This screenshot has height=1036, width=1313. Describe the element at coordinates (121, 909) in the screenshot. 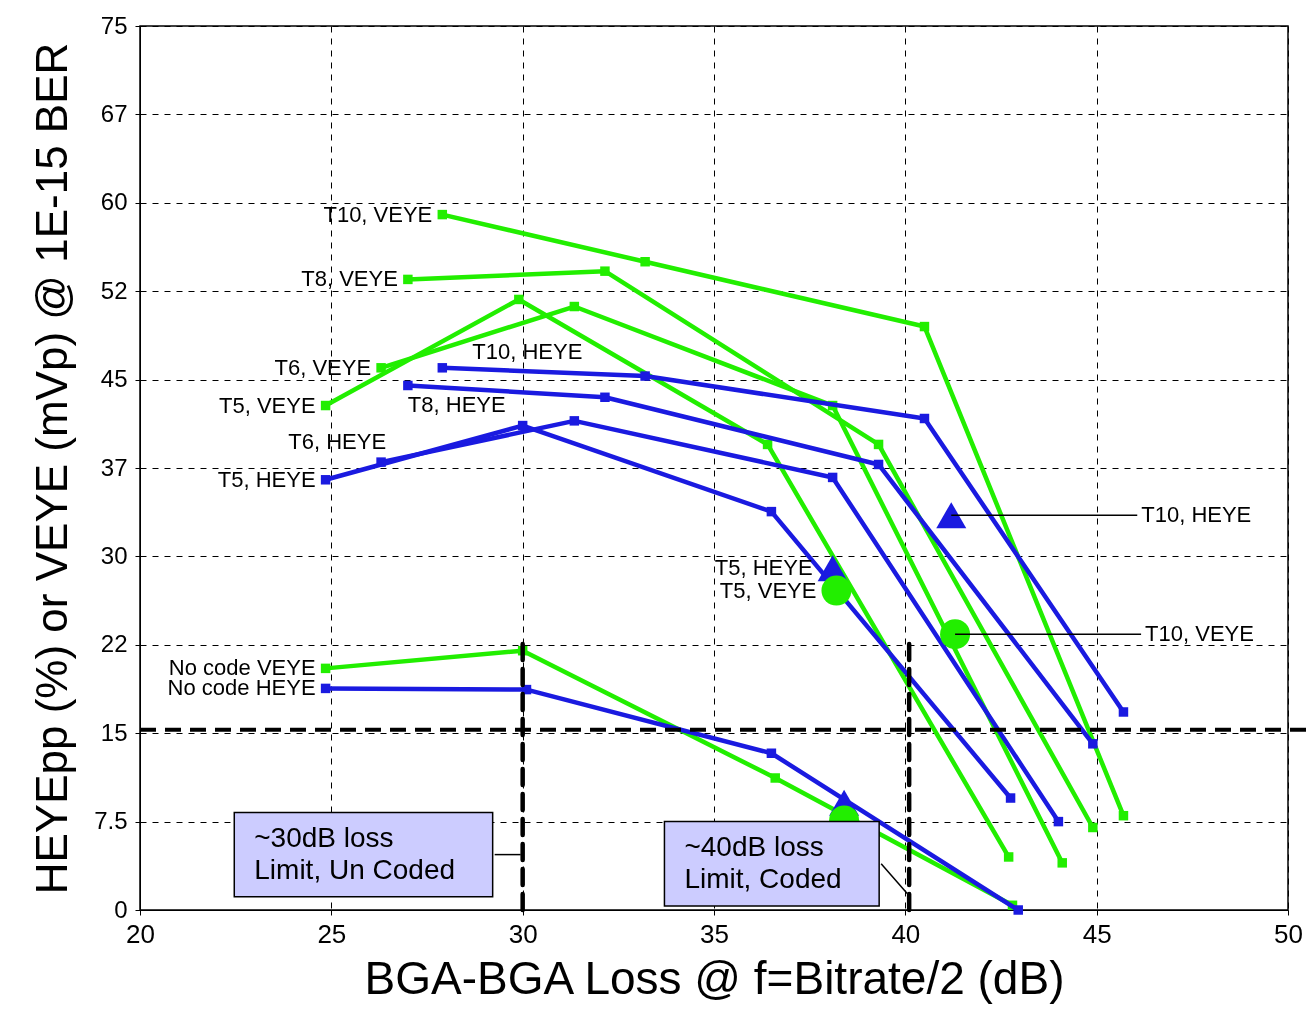

I see `y-tick-label: 0` at that location.